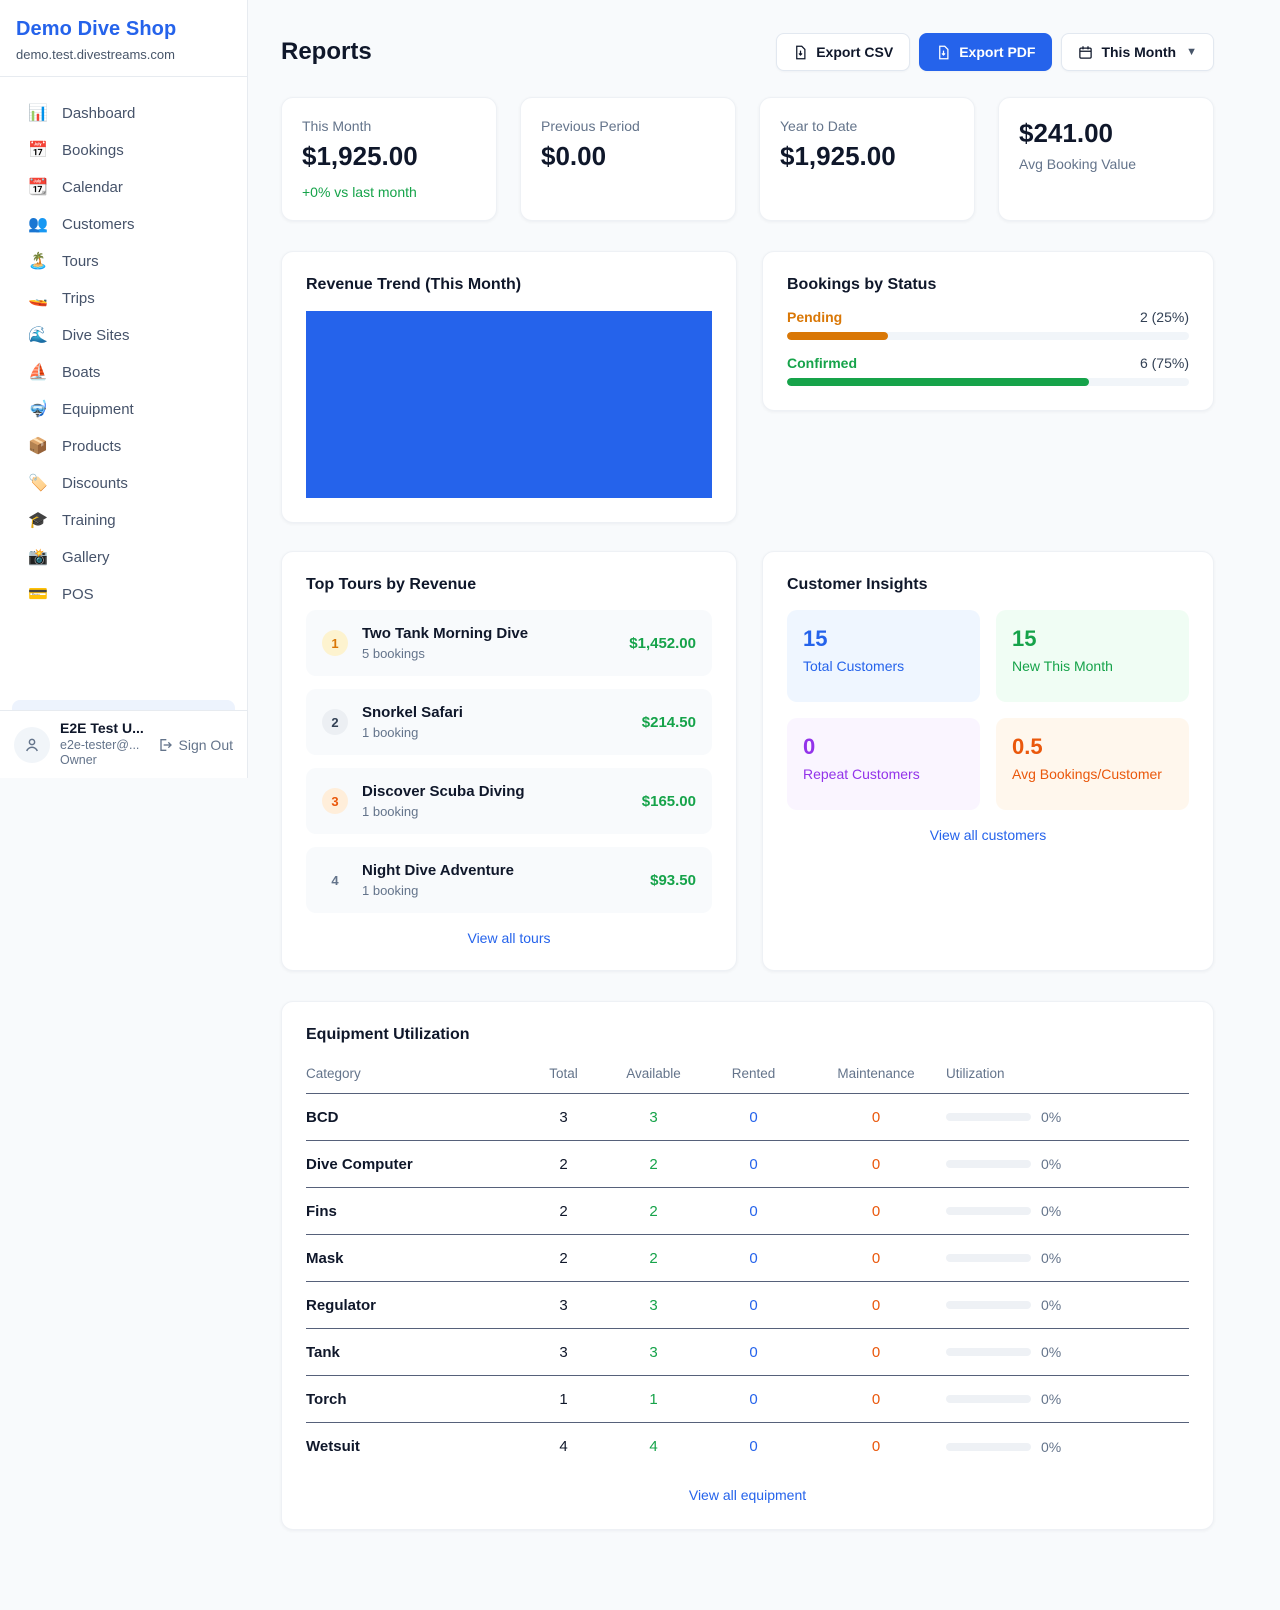 The image size is (1280, 1610). I want to click on sidebar-item-tours: 🏝️ Tours, so click(63, 261).